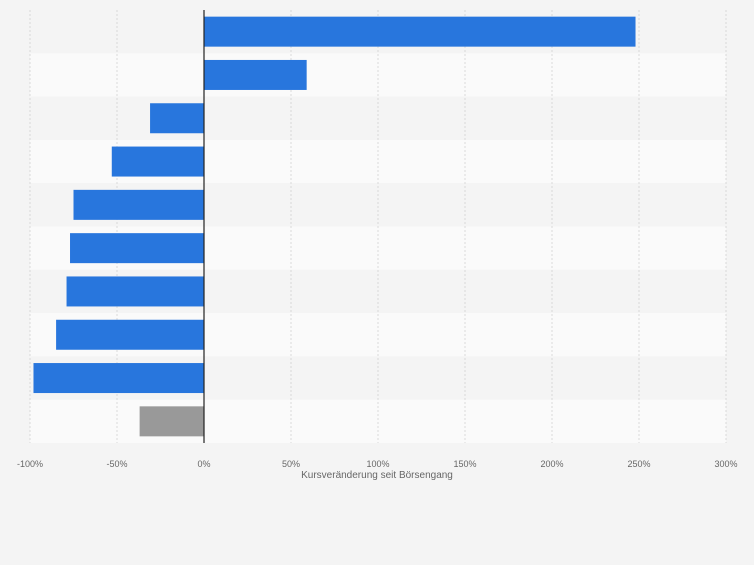 This screenshot has height=565, width=754. I want to click on x-tick-label: 50%, so click(291, 464).